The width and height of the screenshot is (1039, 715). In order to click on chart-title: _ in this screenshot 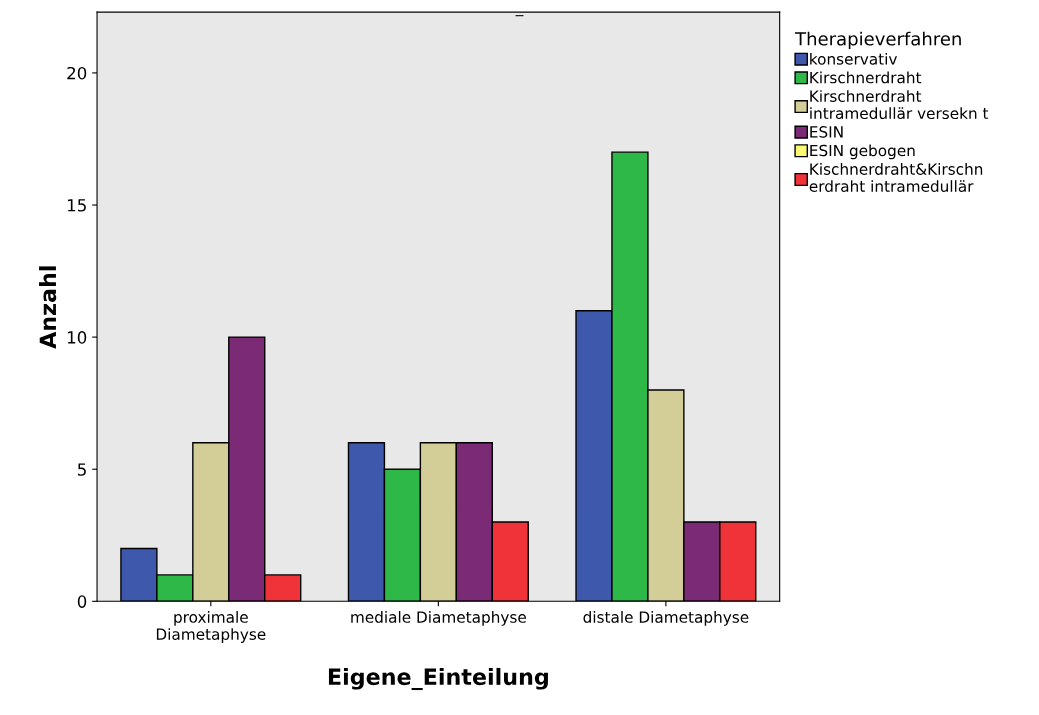, I will do `click(519, 16)`.